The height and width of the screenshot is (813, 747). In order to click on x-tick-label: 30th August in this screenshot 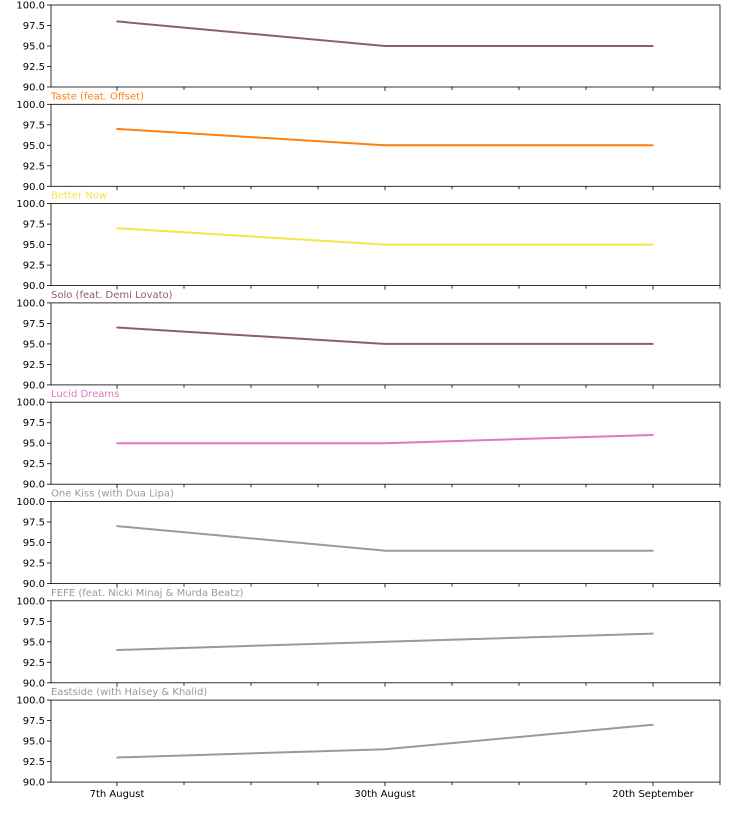, I will do `click(384, 794)`.